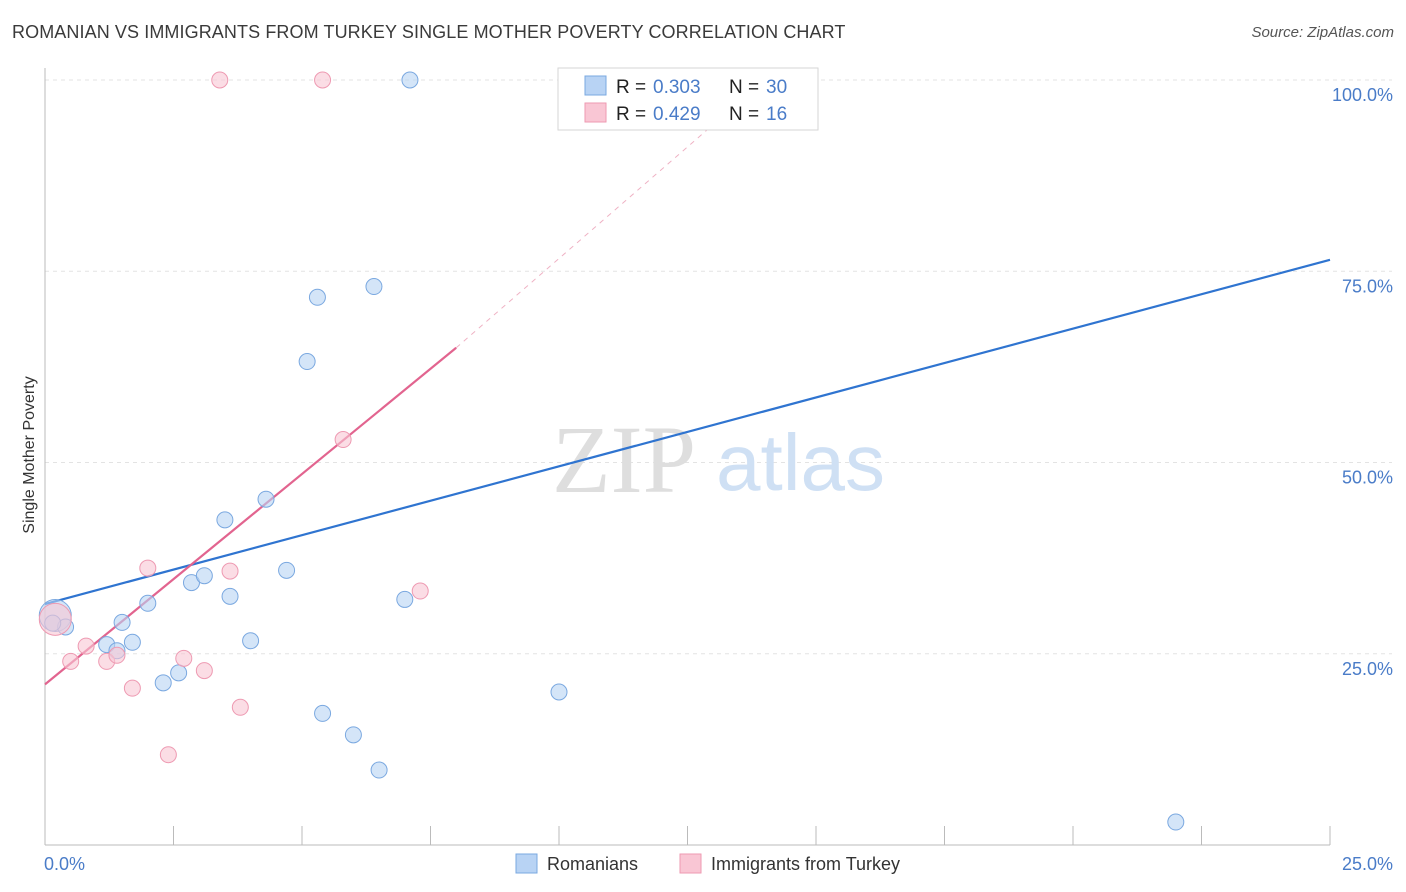 This screenshot has width=1406, height=892. Describe the element at coordinates (595, 112) in the screenshot. I see `legend-swatch-pink` at that location.